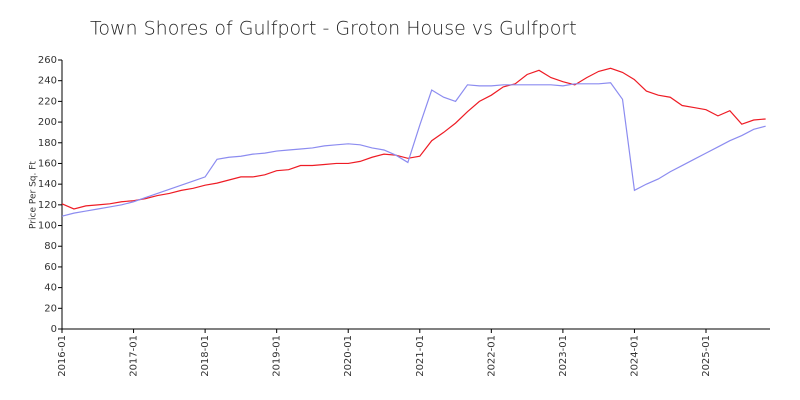 The width and height of the screenshot is (800, 400). What do you see at coordinates (50, 267) in the screenshot?
I see `y-tick-label: 60` at bounding box center [50, 267].